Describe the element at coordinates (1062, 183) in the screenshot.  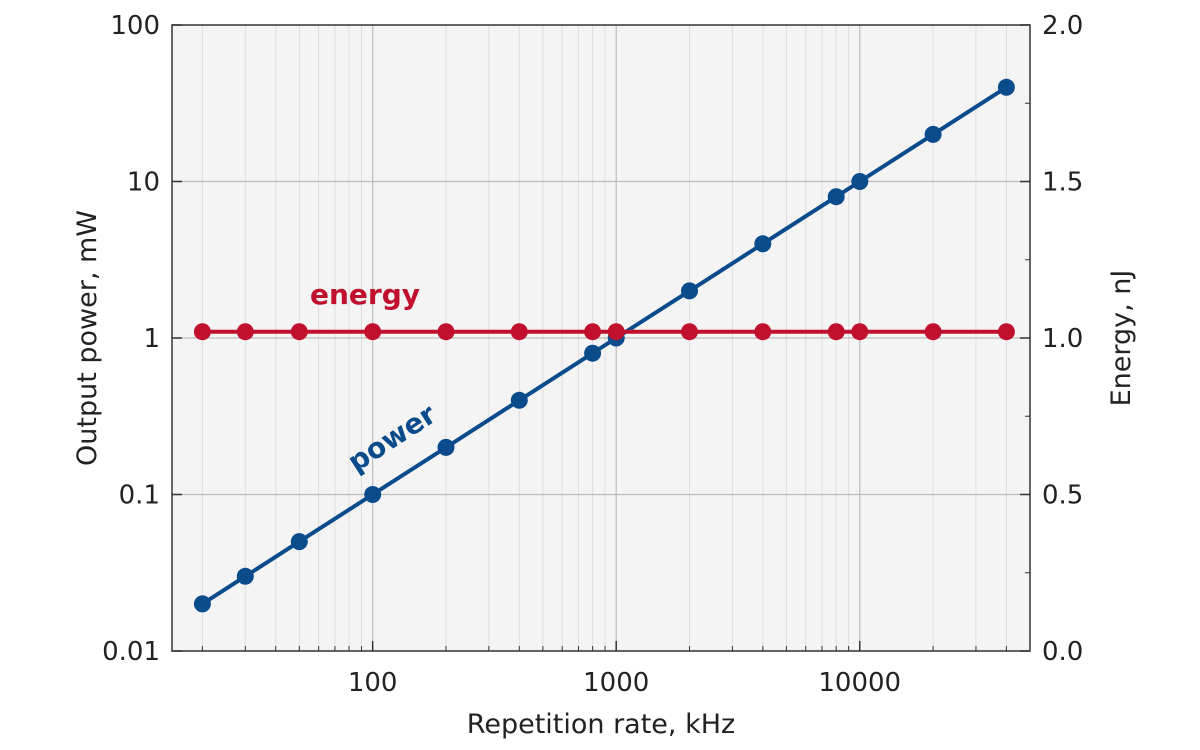
I see `y2-tick-label: 1.5` at that location.